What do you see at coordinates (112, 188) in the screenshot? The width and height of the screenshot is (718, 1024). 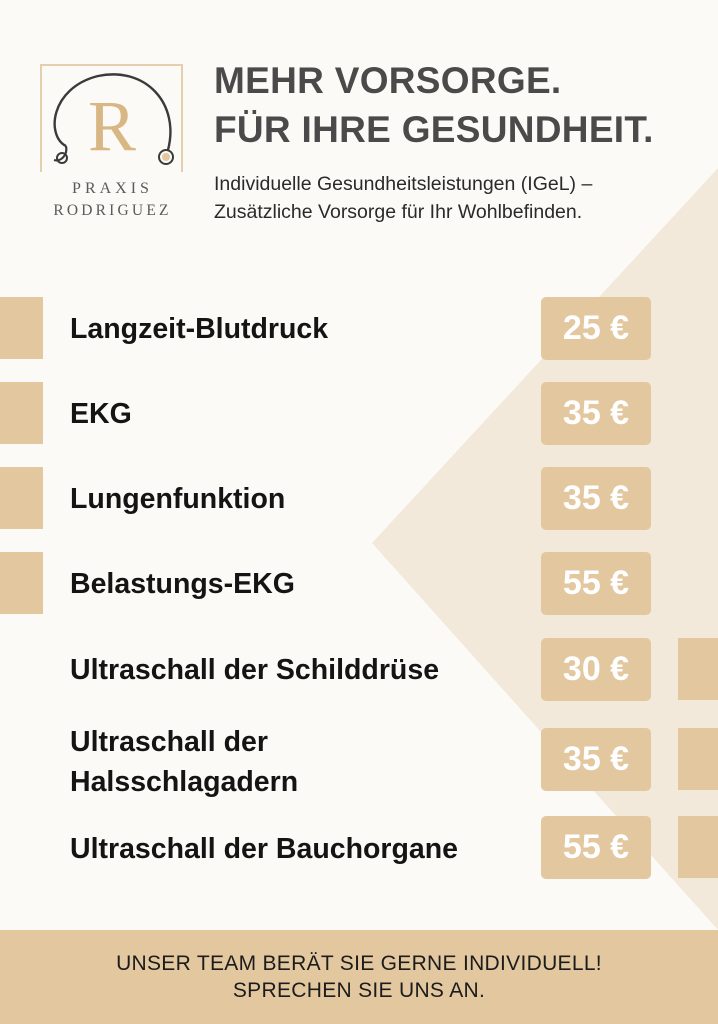 I see `logo-praxis-text: PRAXIS` at bounding box center [112, 188].